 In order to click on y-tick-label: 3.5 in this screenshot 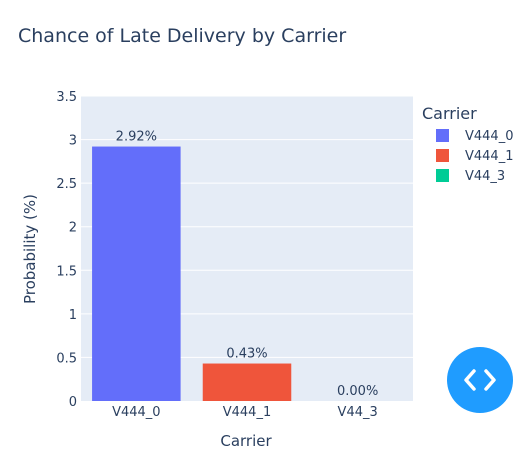, I will do `click(66, 97)`.